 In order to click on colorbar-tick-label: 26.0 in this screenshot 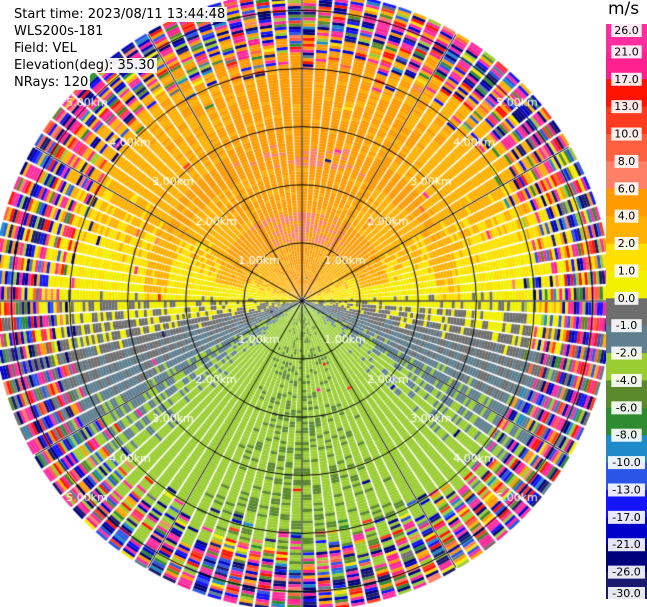, I will do `click(626, 30)`.